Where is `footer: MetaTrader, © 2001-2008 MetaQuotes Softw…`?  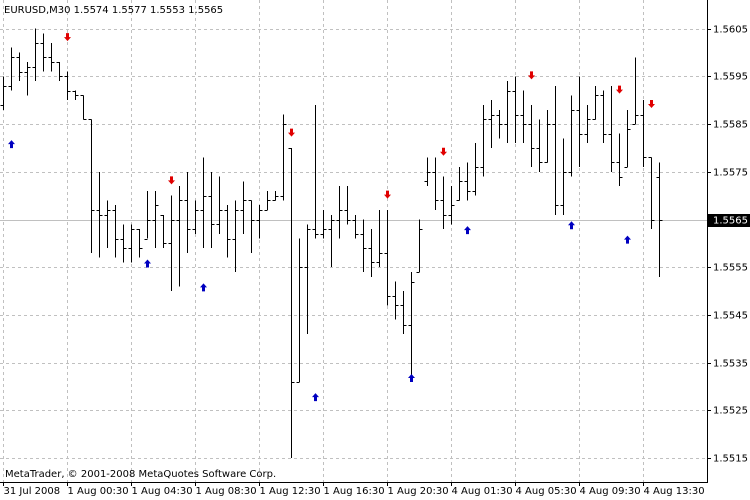 footer: MetaTrader, © 2001-2008 MetaQuotes Softw… is located at coordinates (140, 474).